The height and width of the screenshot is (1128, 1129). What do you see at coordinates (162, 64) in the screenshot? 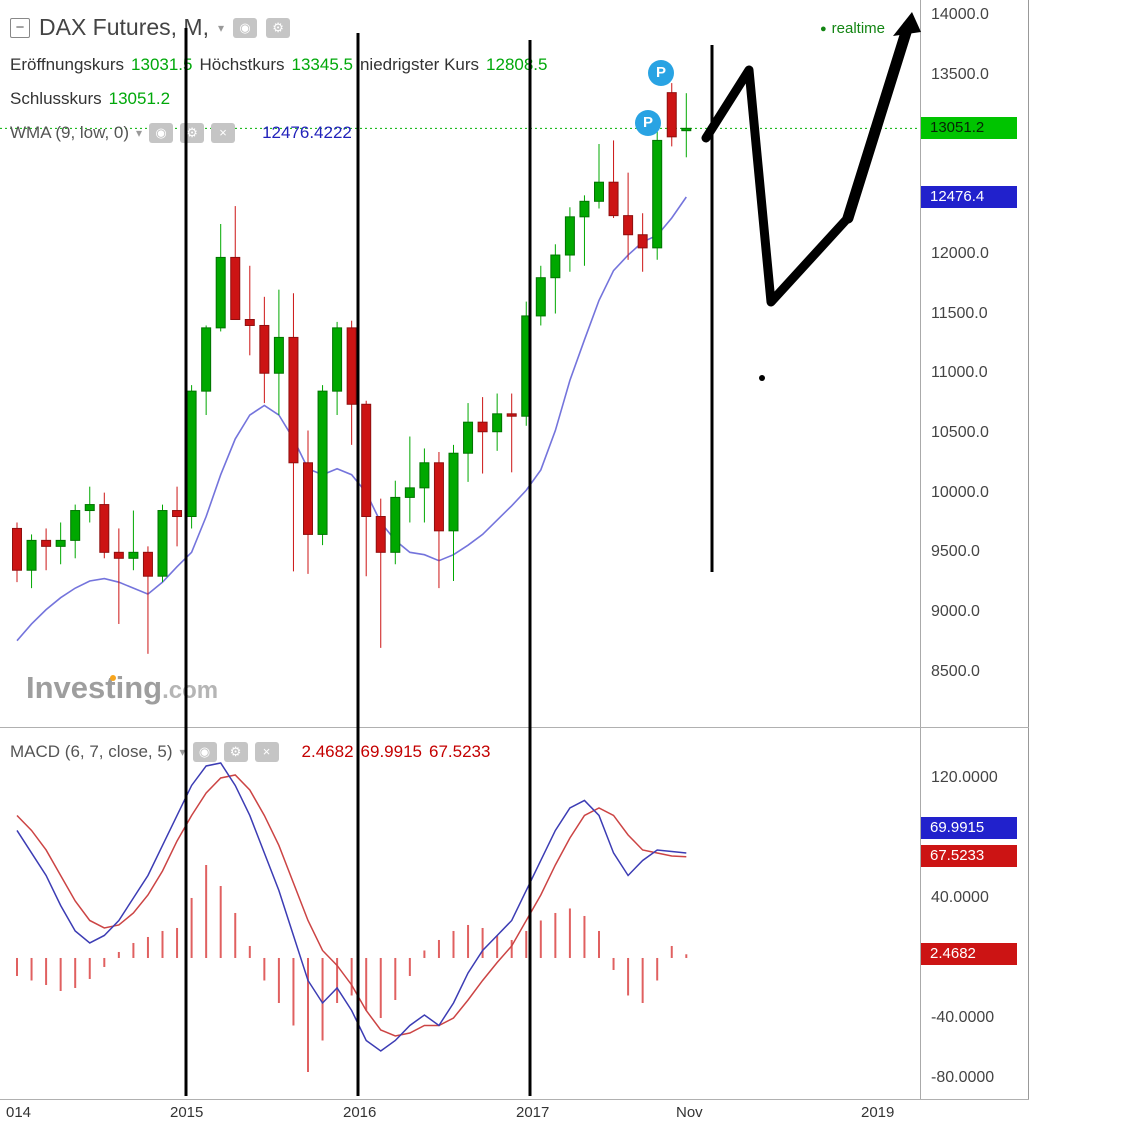
I see `open-value: 13031.5` at bounding box center [162, 64].